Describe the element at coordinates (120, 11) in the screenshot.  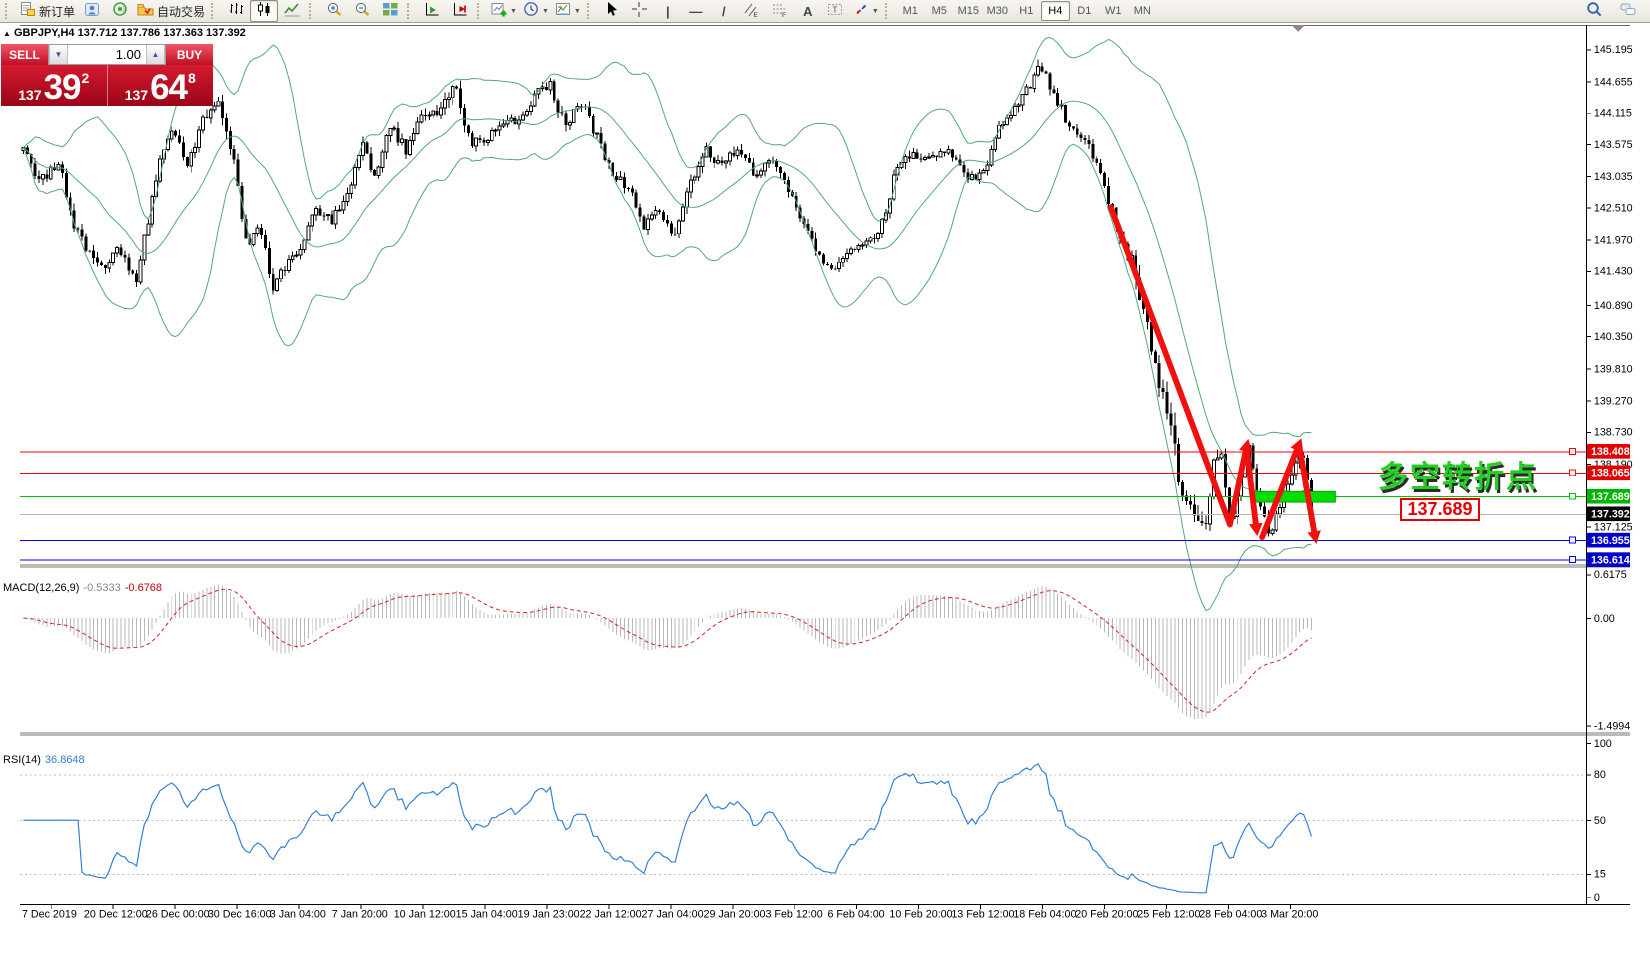
I see `toolbar-button-signals` at that location.